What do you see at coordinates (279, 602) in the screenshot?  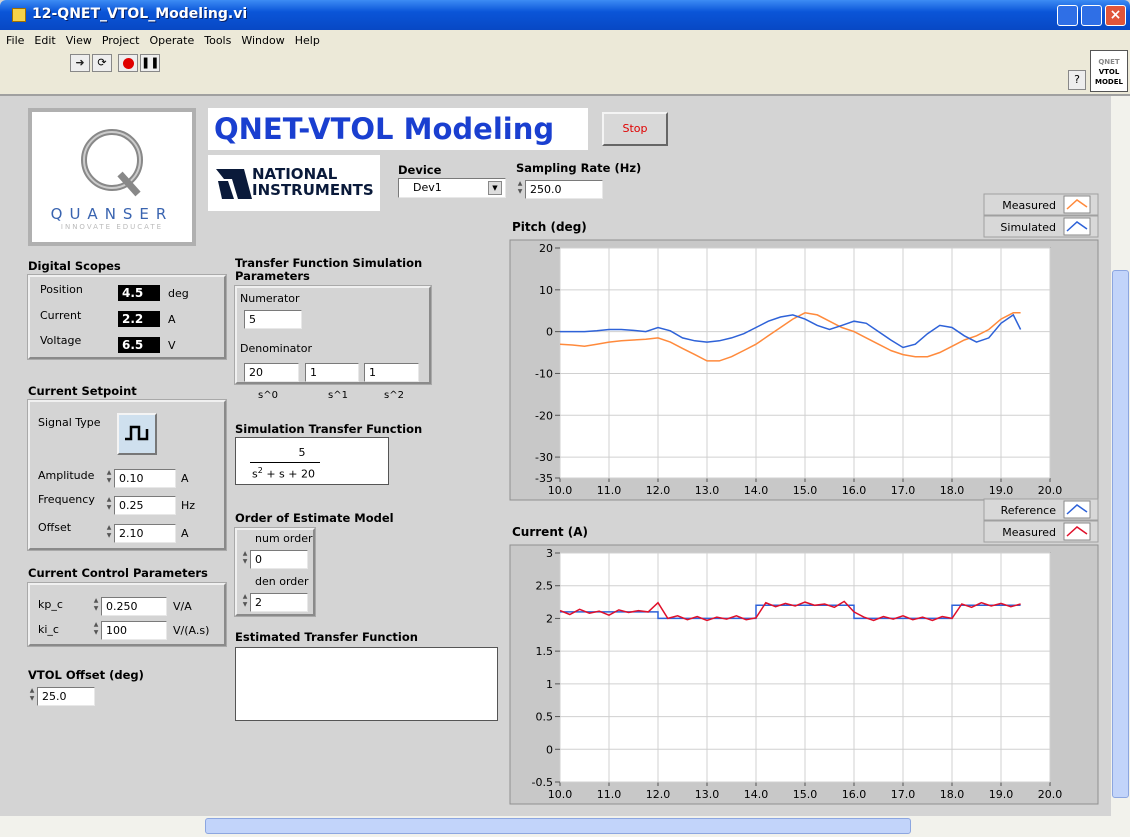 I see `order-field: 2` at bounding box center [279, 602].